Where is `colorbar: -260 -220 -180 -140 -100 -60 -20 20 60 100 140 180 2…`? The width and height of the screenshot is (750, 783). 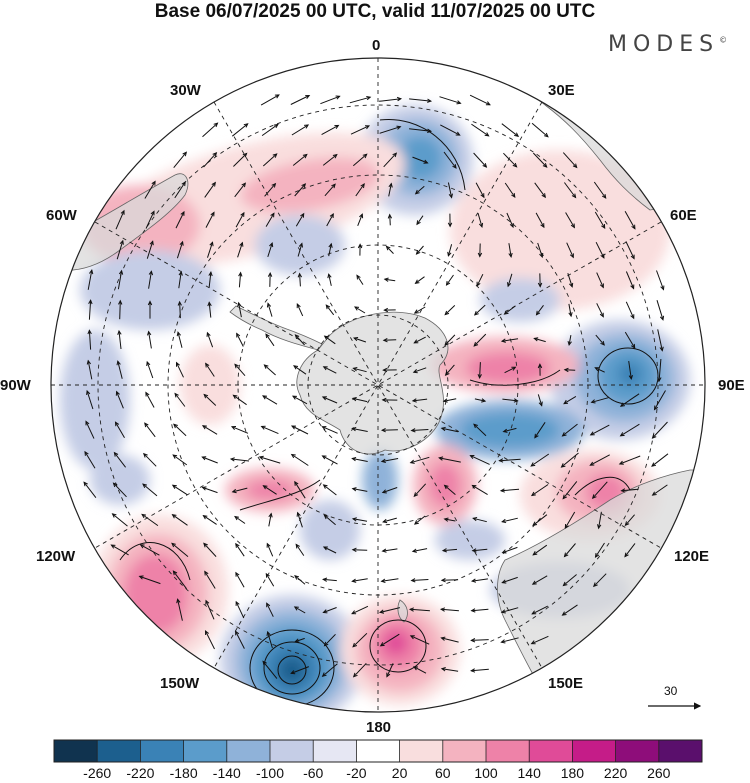 colorbar: -260 -220 -180 -140 -100 -60 -20 20 60 100 140 180 2… is located at coordinates (378, 760).